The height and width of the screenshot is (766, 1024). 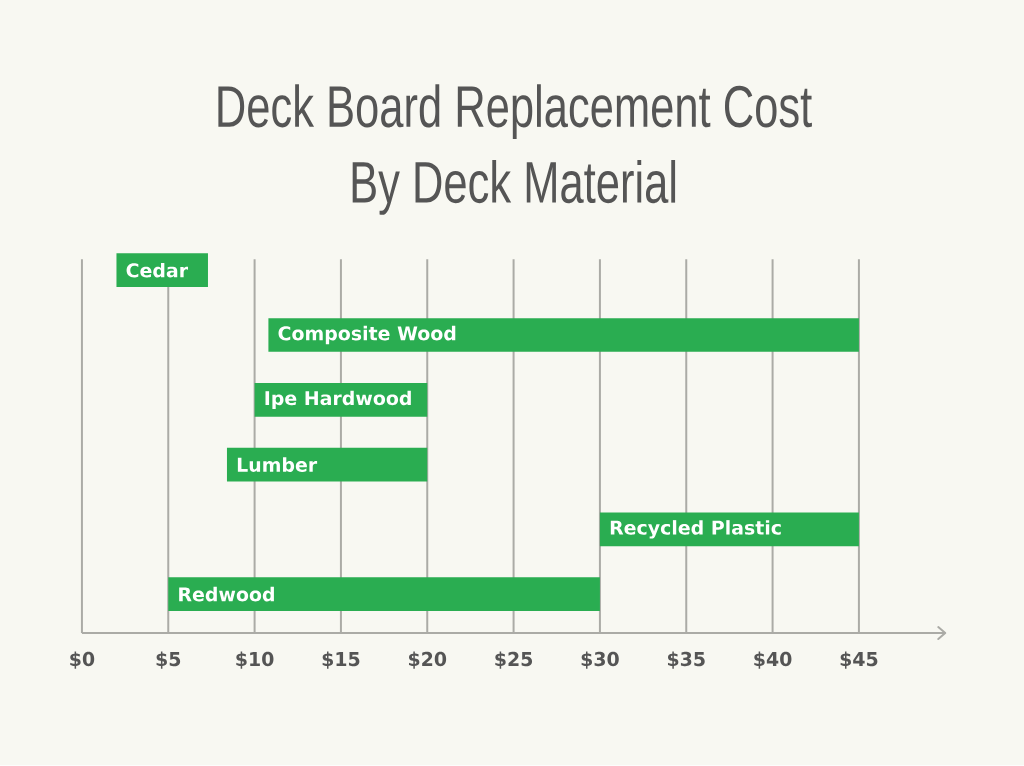 I want to click on x-tick-label: $40, so click(x=773, y=660).